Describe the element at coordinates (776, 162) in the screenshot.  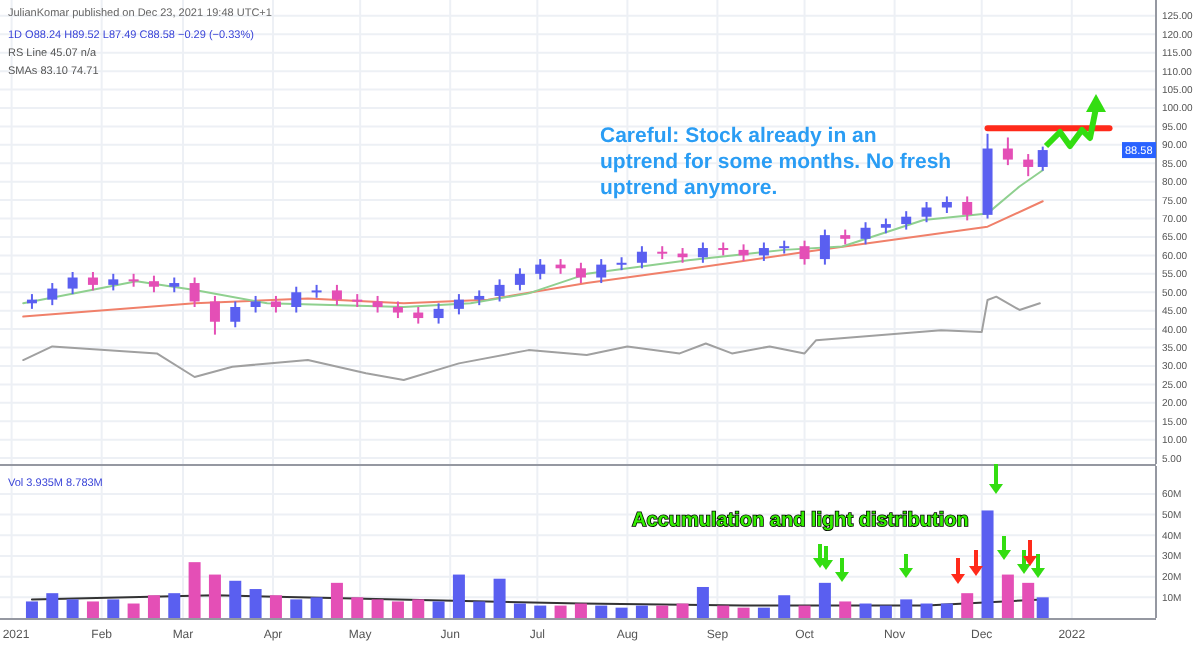
I see `annotation: Careful: Stock already in an uptrend for some months. No fresh uptrend anymore.` at that location.